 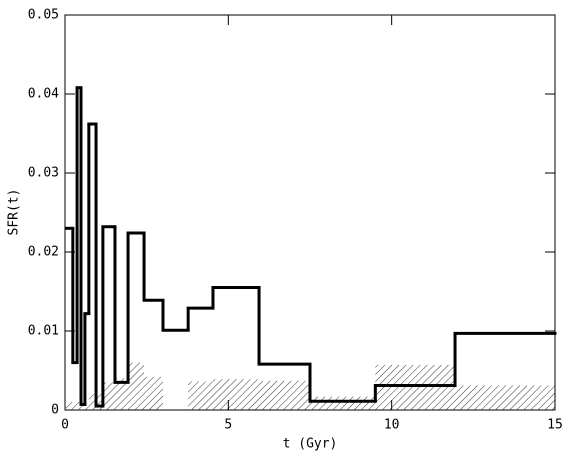 I want to click on y-tick-label: 0.05, so click(x=43, y=15).